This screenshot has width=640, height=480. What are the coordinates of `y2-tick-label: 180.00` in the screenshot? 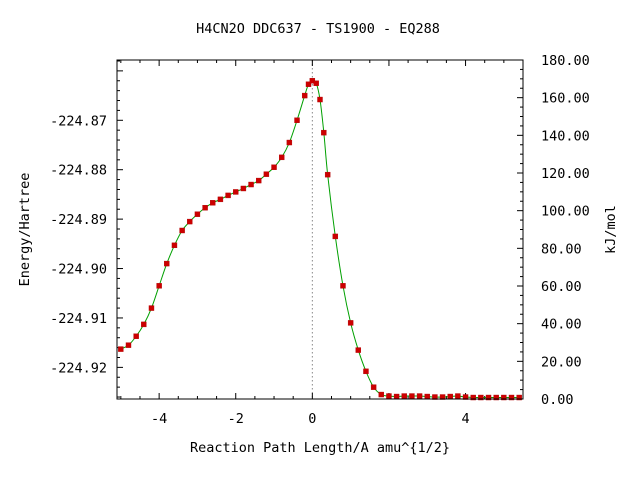 It's located at (565, 61).